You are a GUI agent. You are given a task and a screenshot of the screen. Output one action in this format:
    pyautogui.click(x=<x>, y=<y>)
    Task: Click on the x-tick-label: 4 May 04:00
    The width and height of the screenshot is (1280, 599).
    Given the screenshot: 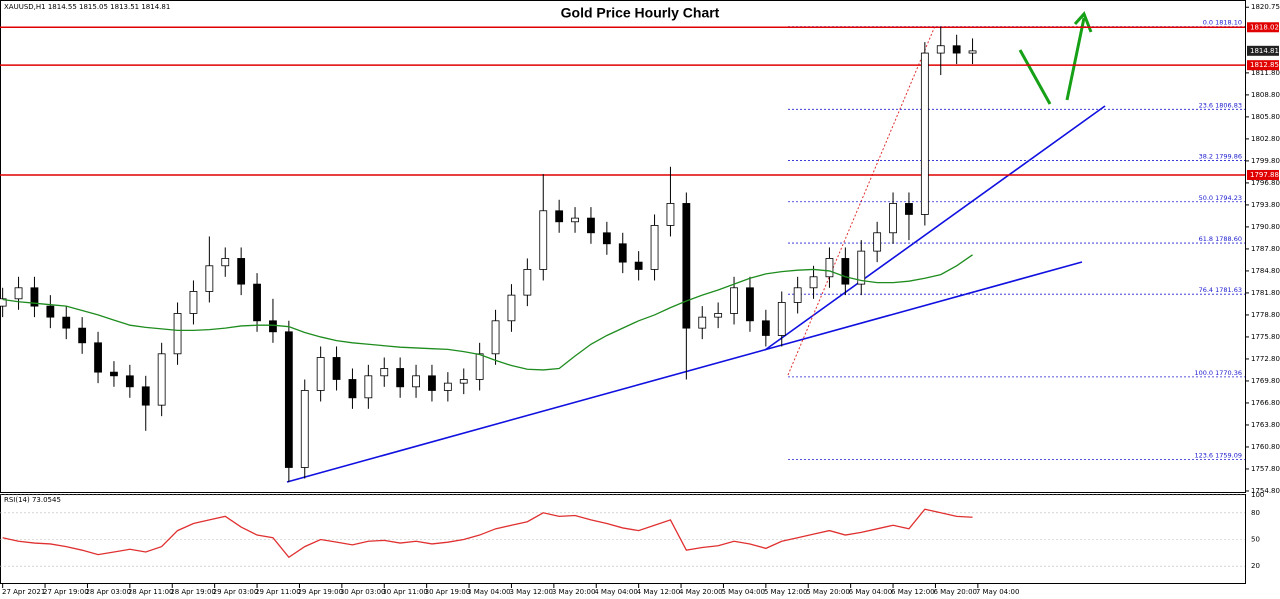 What is the action you would take?
    pyautogui.click(x=616, y=592)
    